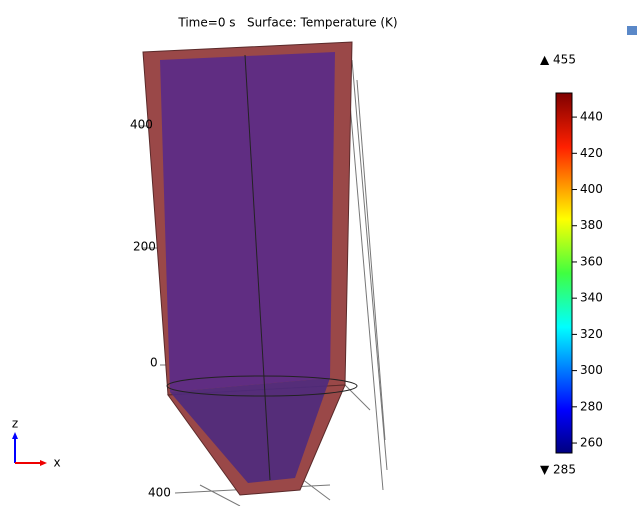 The height and width of the screenshot is (510, 638). What do you see at coordinates (591, 334) in the screenshot?
I see `colorbar-tick-label: 320` at bounding box center [591, 334].